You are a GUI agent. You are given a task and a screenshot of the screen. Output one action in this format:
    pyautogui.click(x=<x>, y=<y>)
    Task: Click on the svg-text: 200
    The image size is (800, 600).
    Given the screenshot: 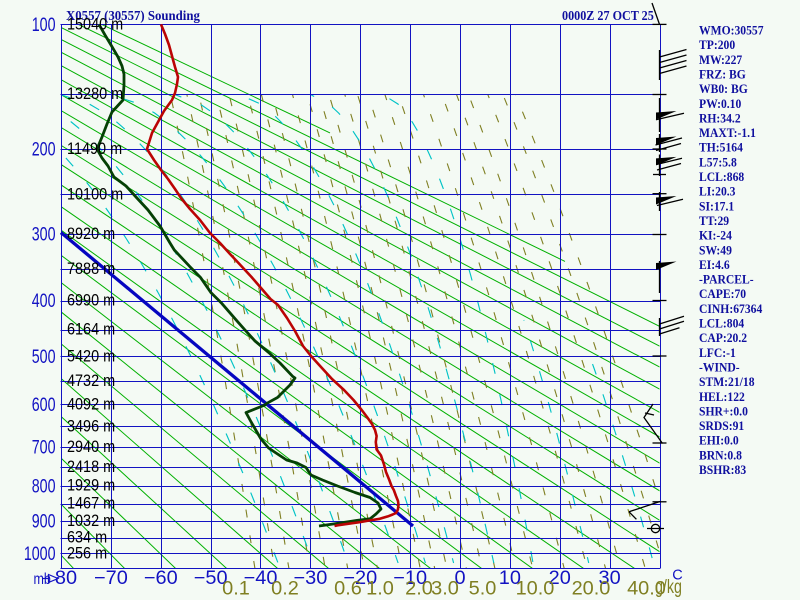 What is the action you would take?
    pyautogui.click(x=44, y=149)
    